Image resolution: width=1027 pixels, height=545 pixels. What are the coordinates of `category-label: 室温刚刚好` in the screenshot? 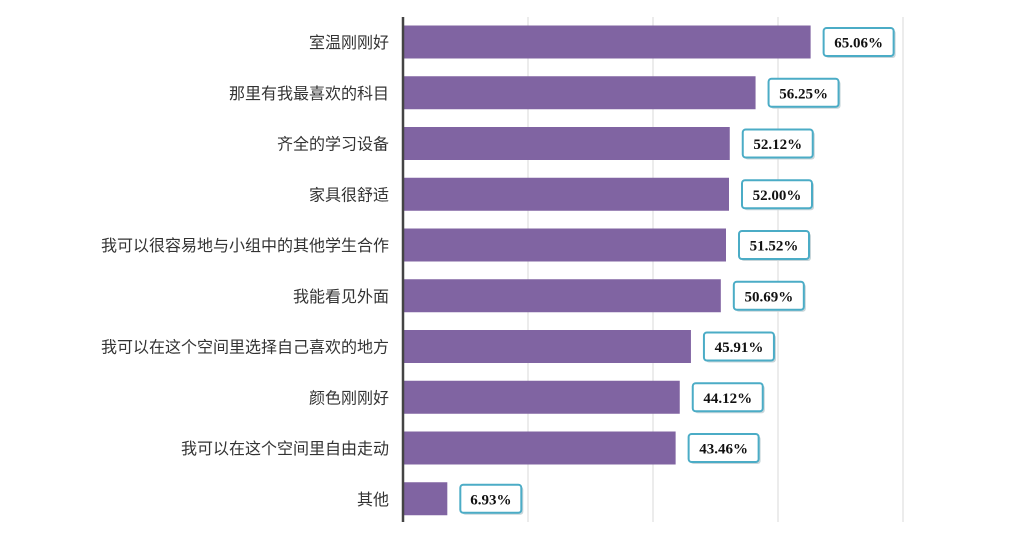 It's located at (349, 42).